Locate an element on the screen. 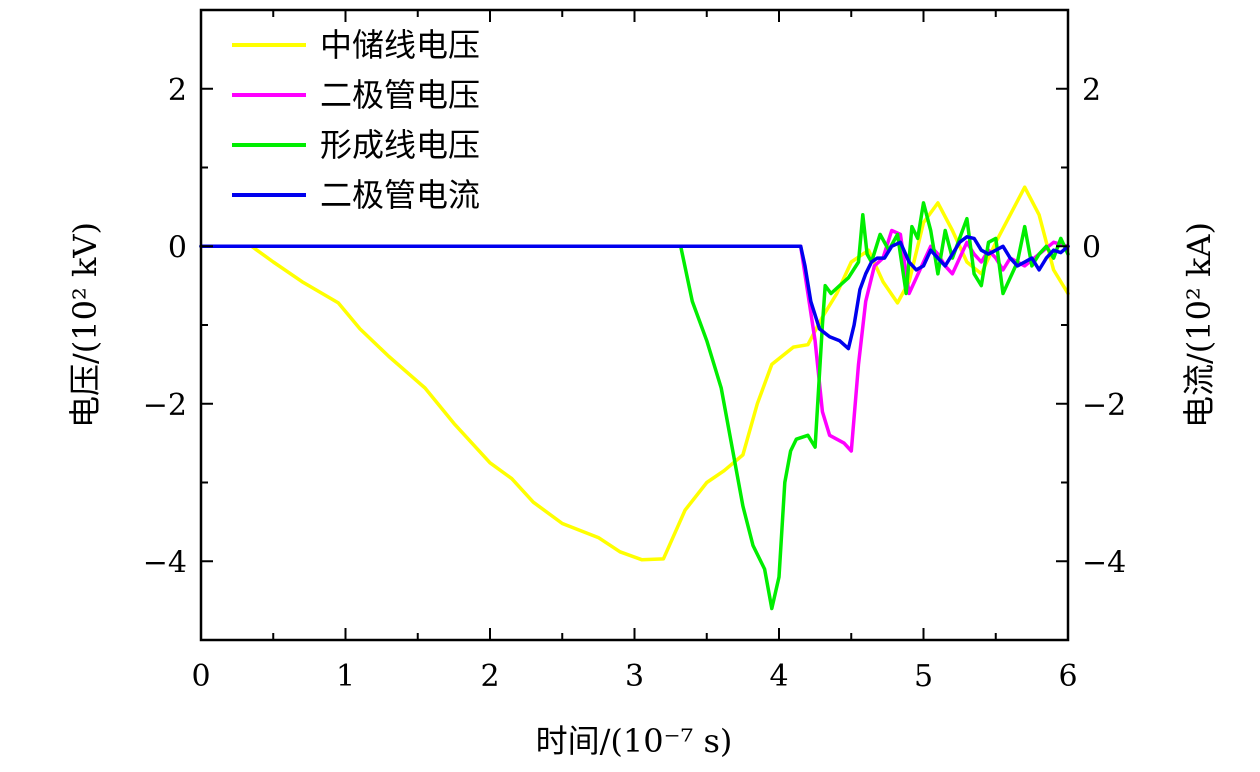  y2-axis-title: 电流/(10² kA) is located at coordinates (1199, 325).